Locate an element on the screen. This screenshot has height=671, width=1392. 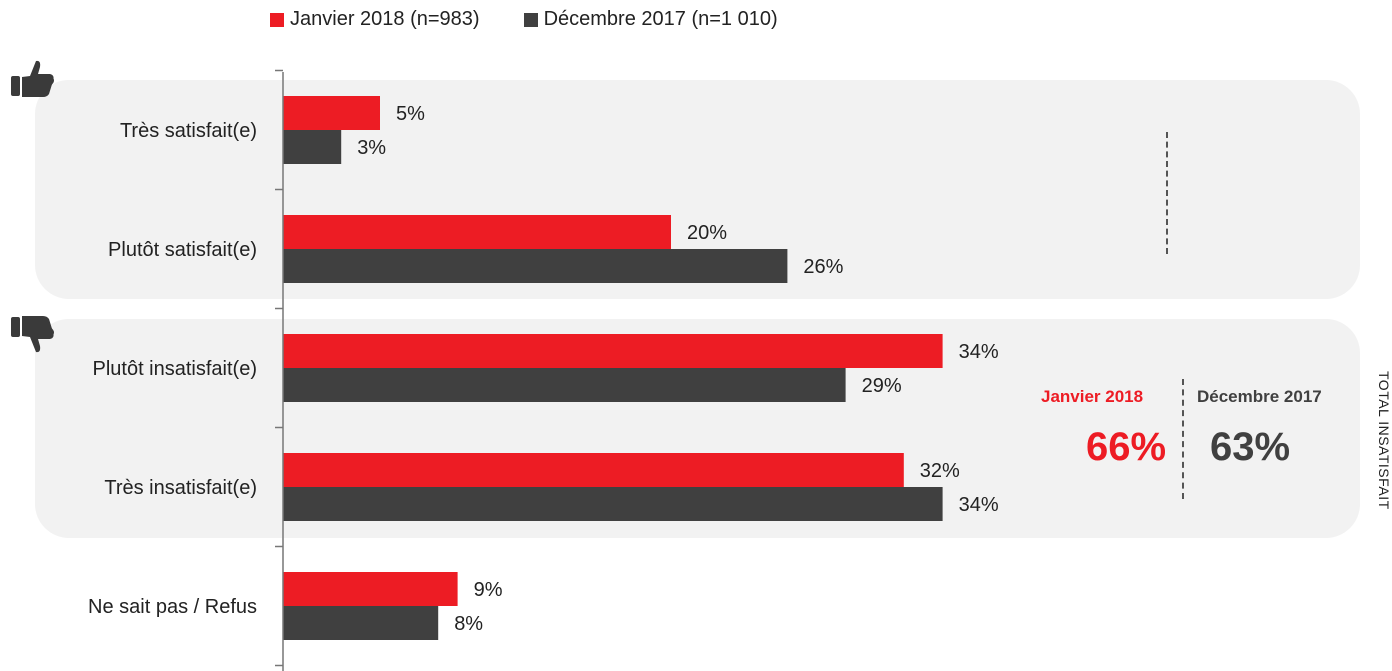
total-unsatisfied-label: TOTAL INSATISFAIT is located at coordinates (1384, 440).